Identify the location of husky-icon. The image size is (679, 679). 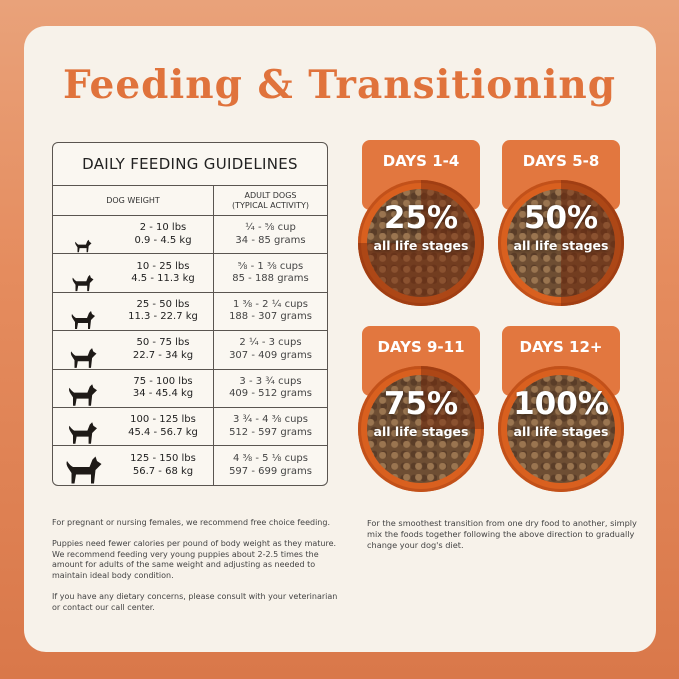
(83, 311).